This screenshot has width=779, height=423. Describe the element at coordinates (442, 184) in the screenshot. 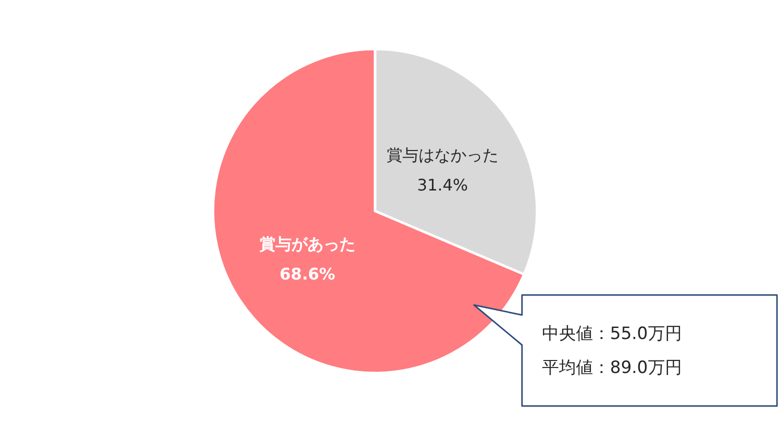

I see `data-label: 31.4%` at that location.